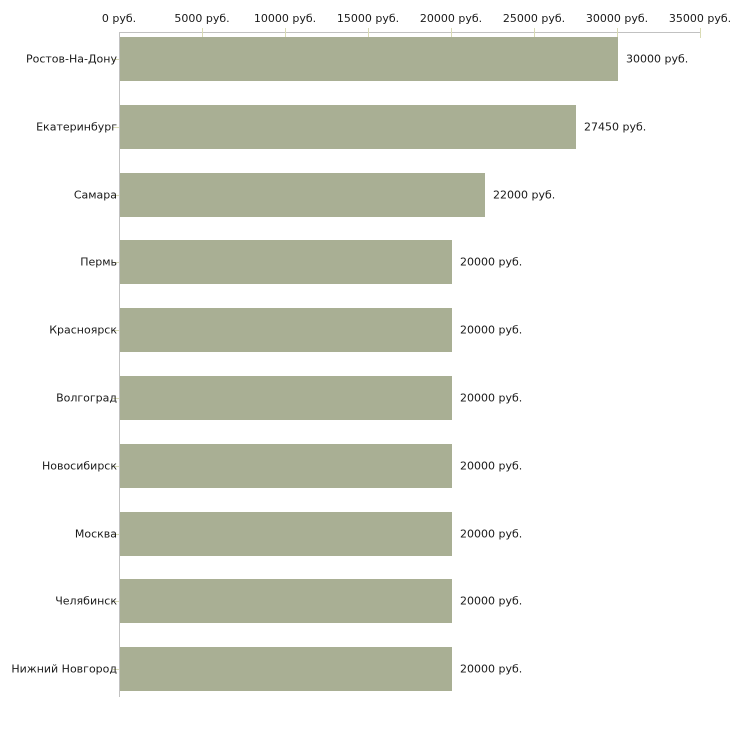 The image size is (730, 730). I want to click on x-axis-tick-label: 15000 руб., so click(368, 18).